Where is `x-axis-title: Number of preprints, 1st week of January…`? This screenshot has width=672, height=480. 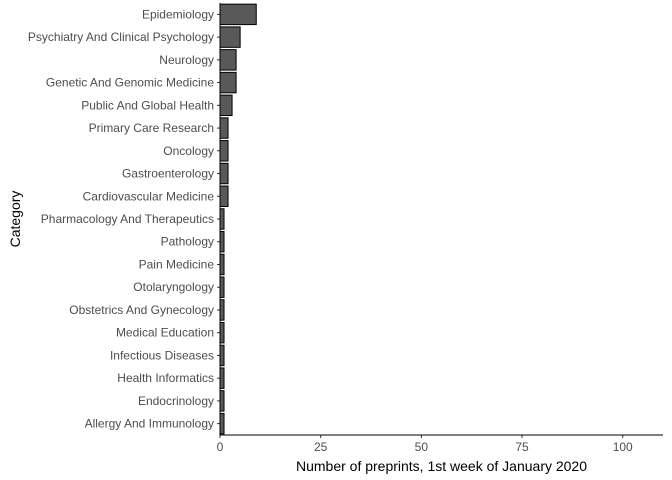
x-axis-title: Number of preprints, 1st week of January… is located at coordinates (441, 466).